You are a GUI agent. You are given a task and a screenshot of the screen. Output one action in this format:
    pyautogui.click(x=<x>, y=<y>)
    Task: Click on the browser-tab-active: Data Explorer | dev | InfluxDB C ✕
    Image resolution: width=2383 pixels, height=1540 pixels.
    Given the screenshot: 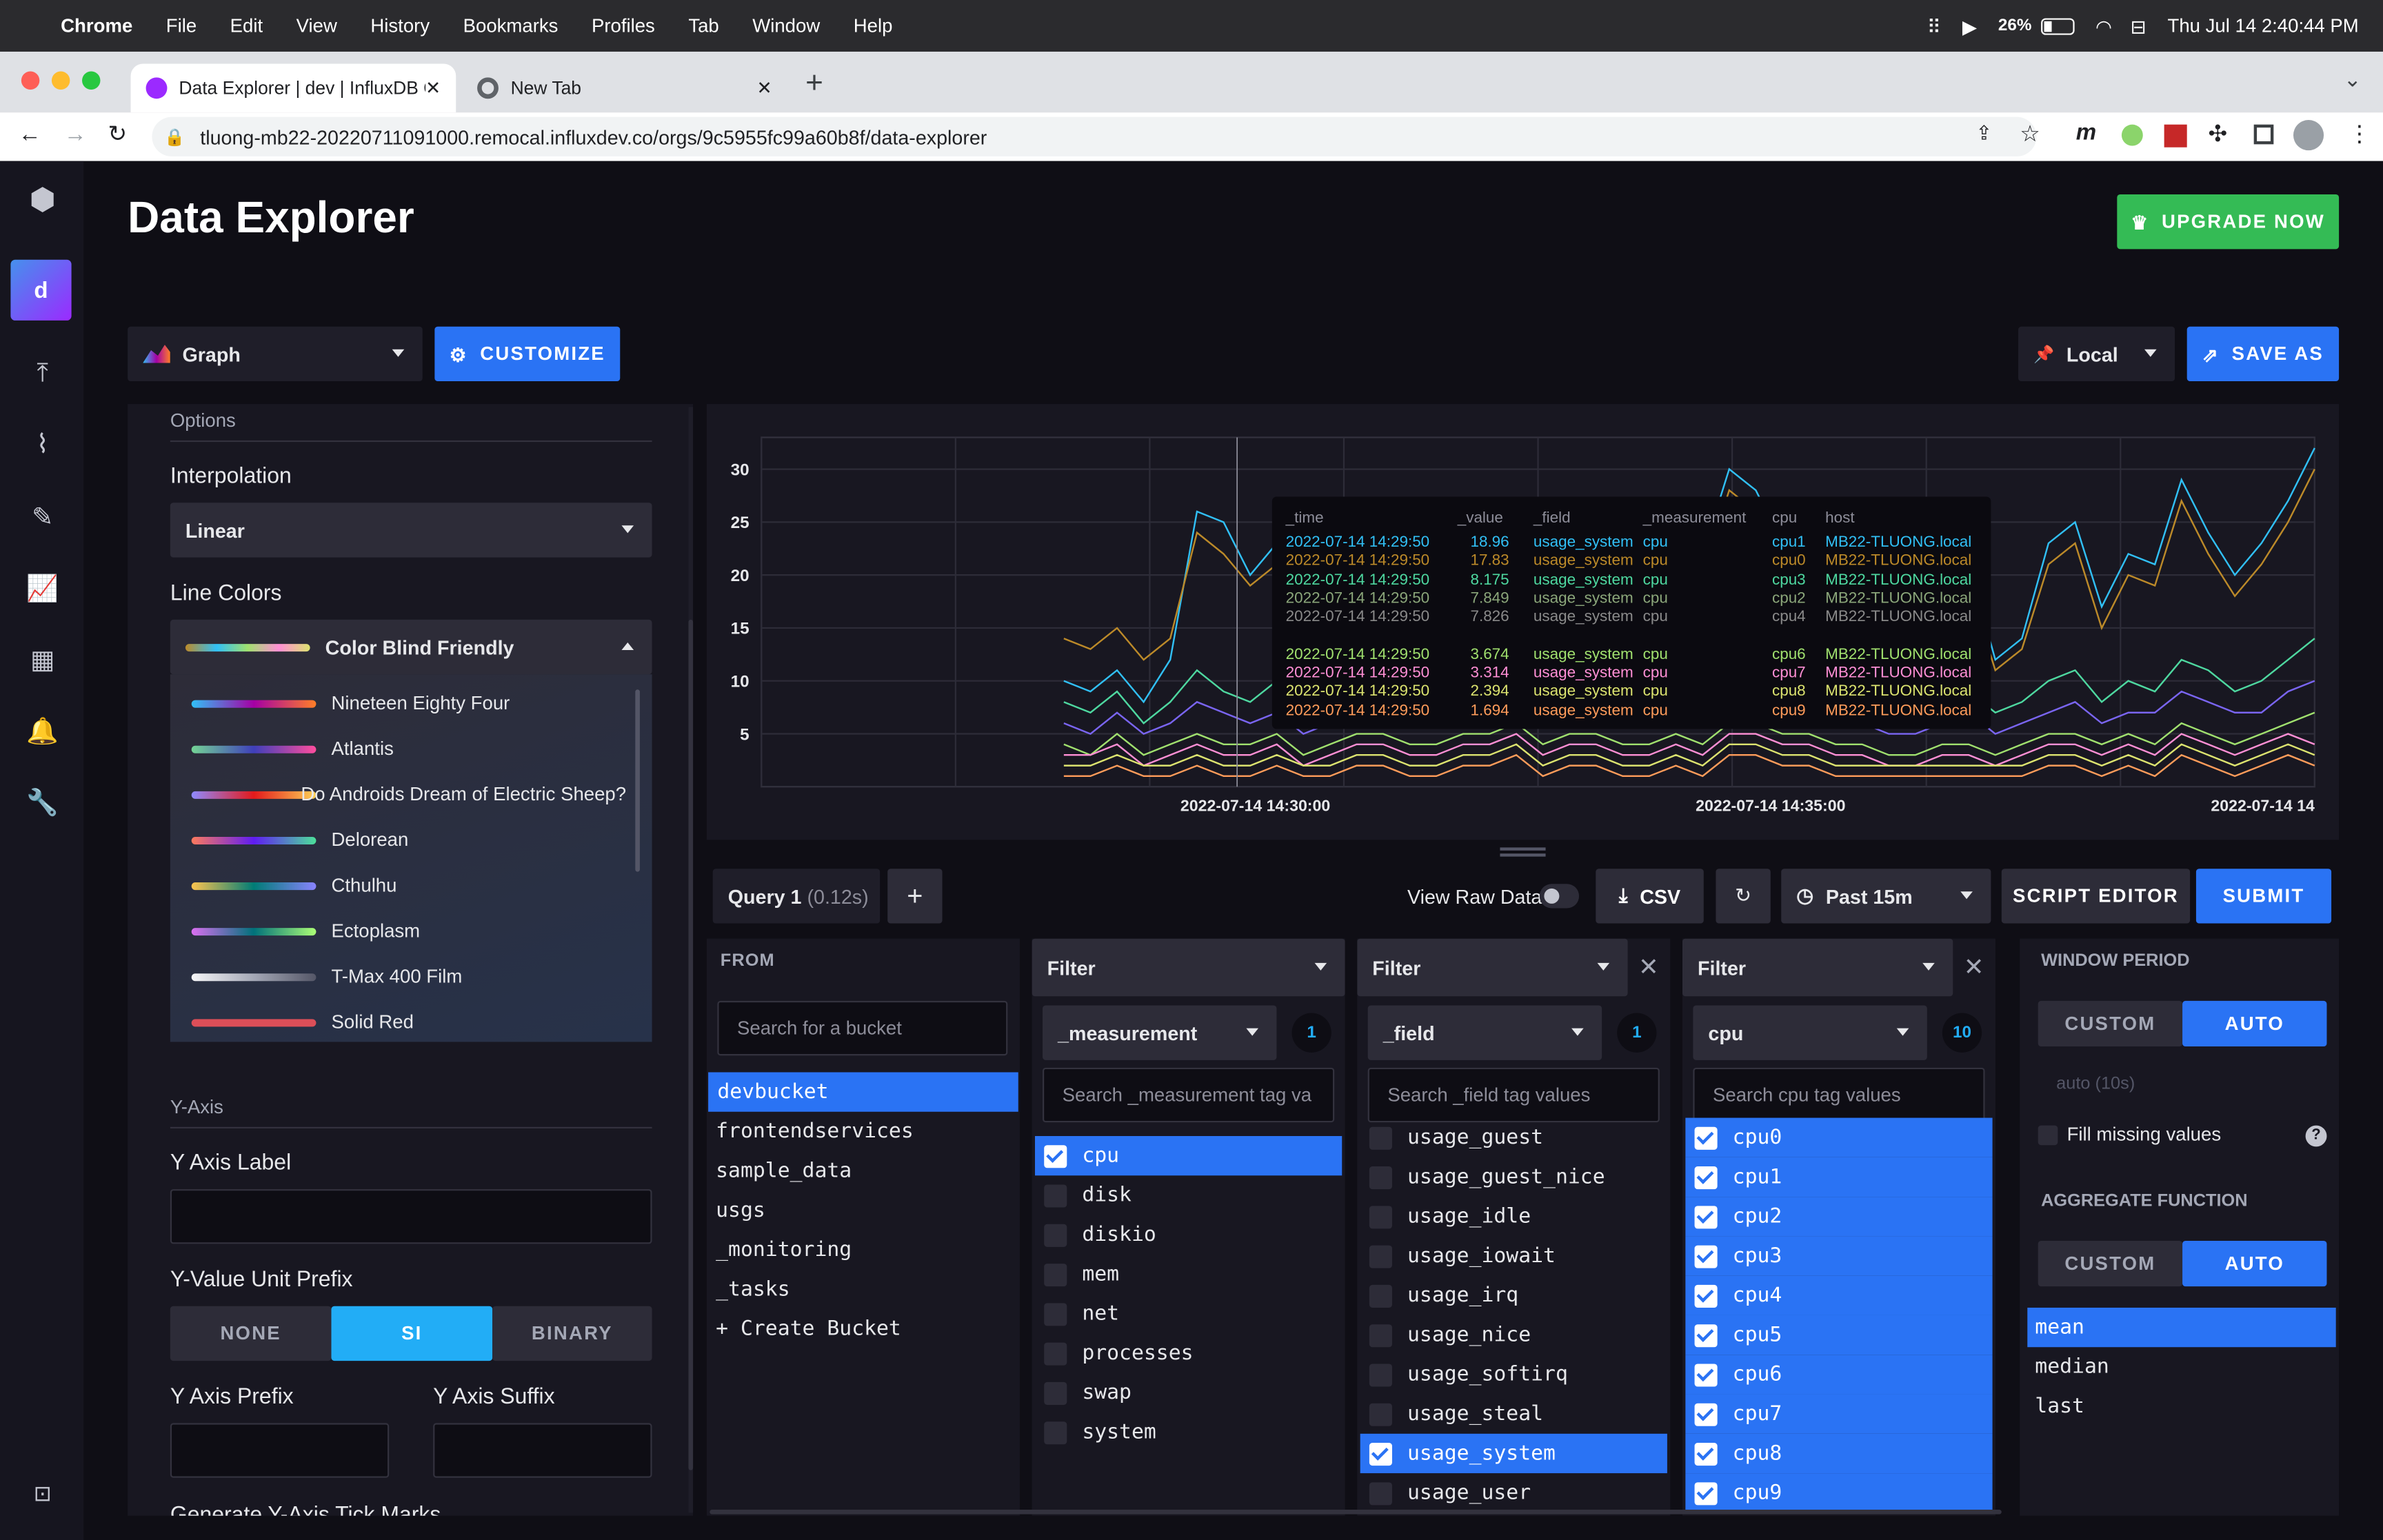 What is the action you would take?
    pyautogui.click(x=293, y=88)
    